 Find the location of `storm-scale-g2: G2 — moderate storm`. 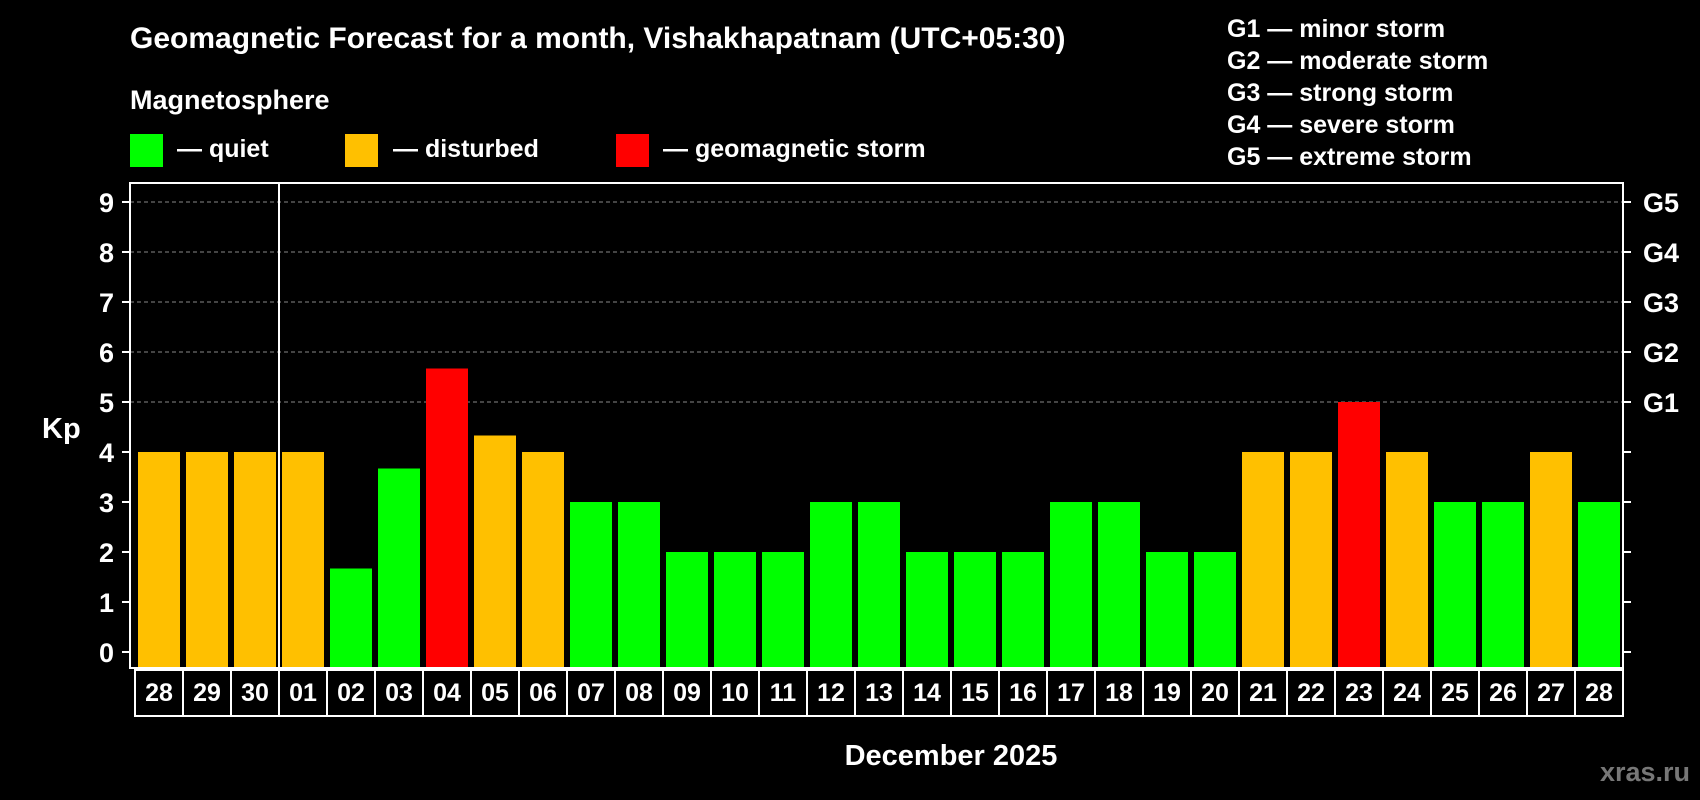

storm-scale-g2: G2 — moderate storm is located at coordinates (1357, 61).